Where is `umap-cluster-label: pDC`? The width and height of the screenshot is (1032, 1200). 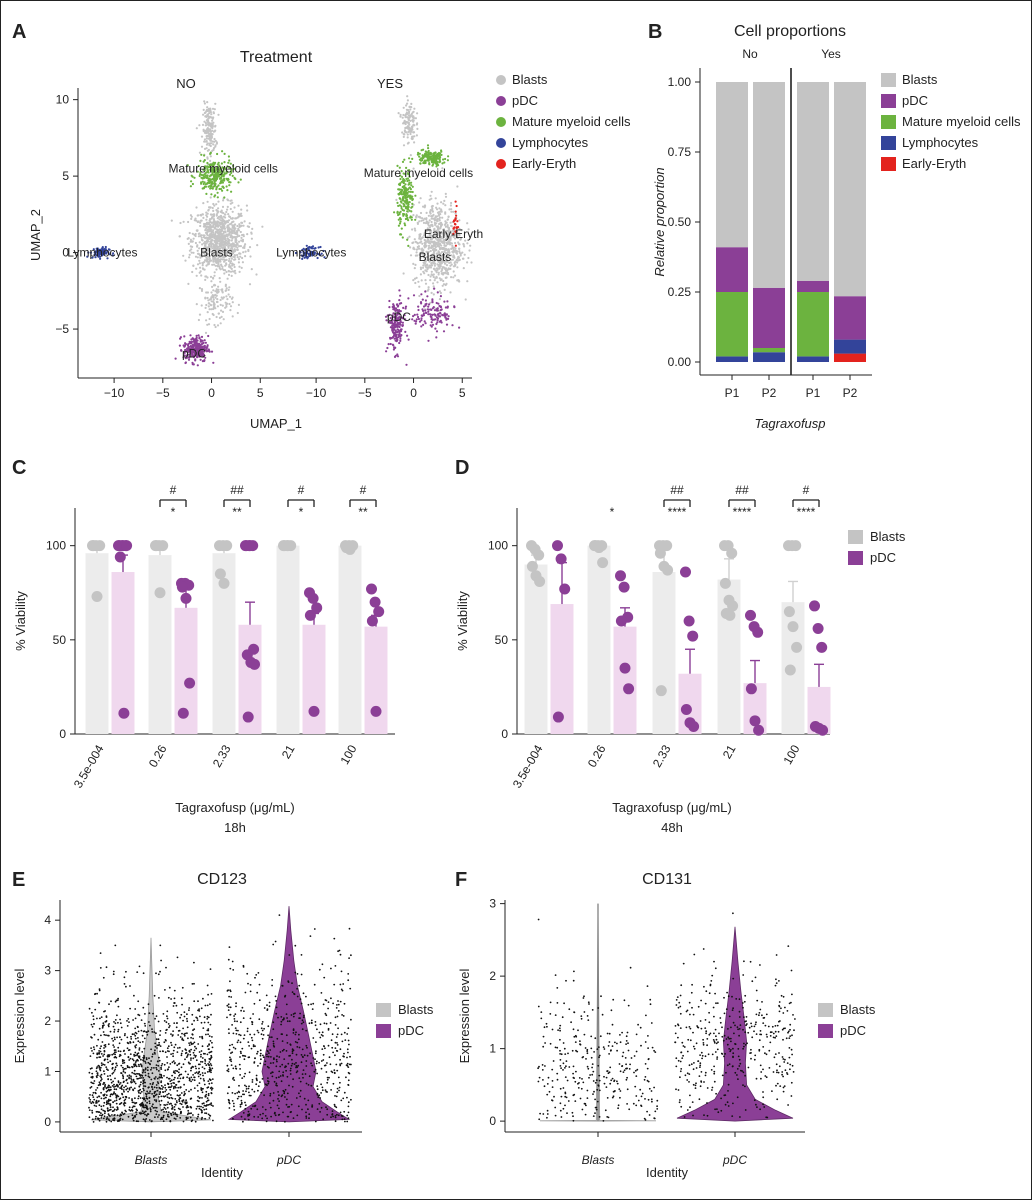
umap-cluster-label: pDC is located at coordinates (399, 317).